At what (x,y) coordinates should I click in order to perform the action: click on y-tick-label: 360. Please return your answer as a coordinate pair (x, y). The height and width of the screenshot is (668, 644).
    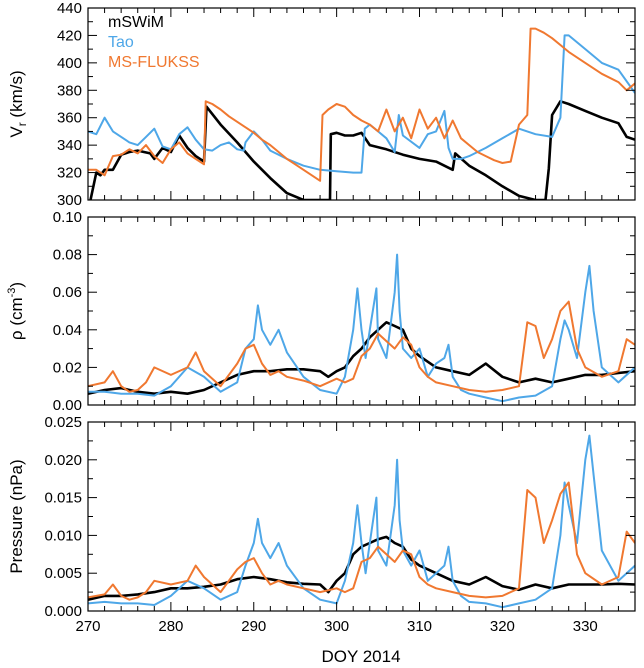
    Looking at the image, I should click on (69, 118).